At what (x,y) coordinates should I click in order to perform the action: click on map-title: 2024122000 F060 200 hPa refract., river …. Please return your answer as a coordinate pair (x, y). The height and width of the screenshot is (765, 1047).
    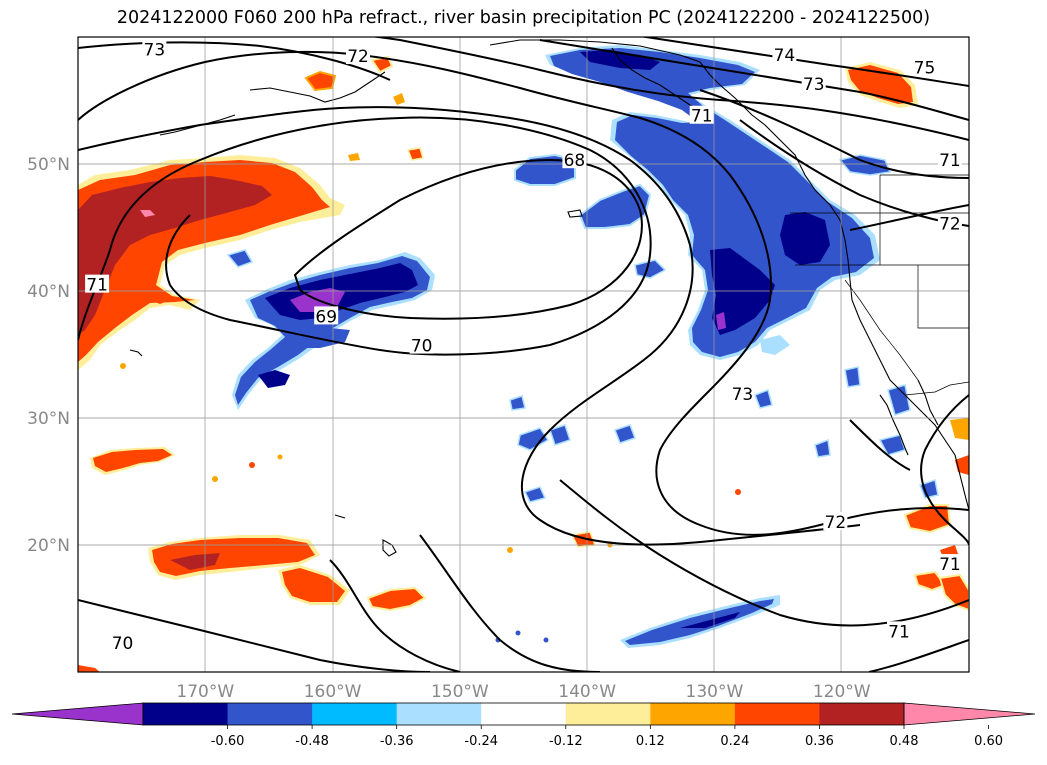
    Looking at the image, I should click on (523, 18).